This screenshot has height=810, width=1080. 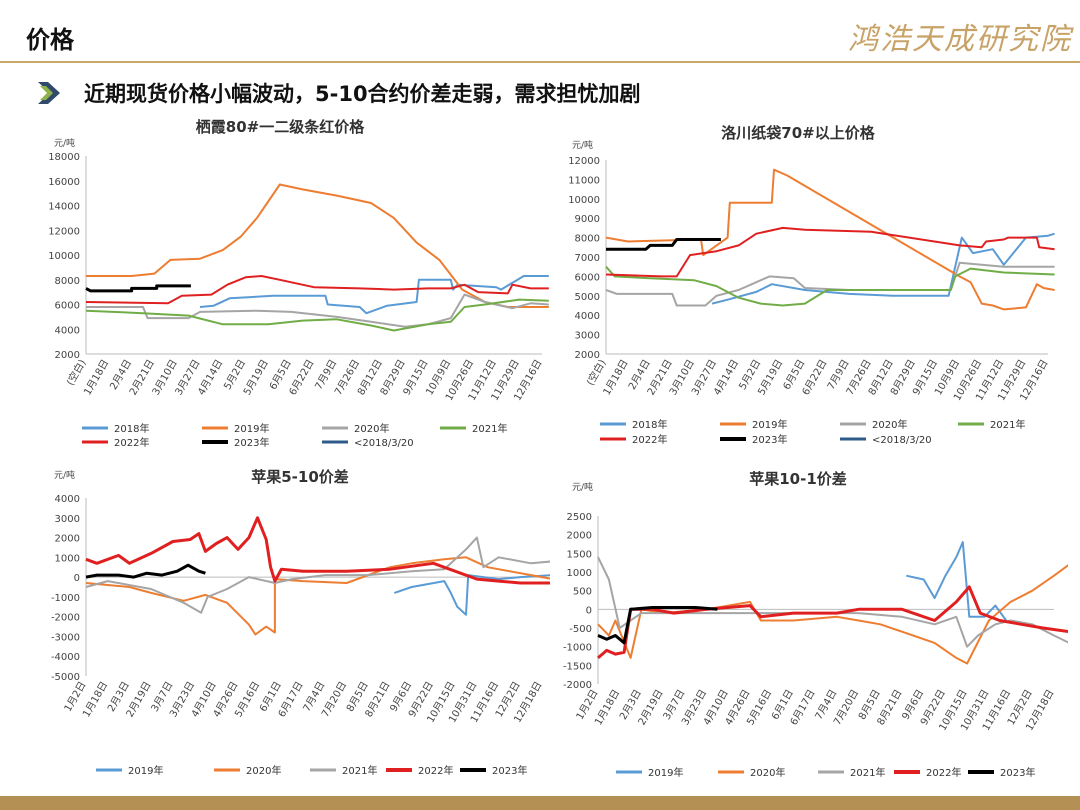 I want to click on chart-title: 苹果5-10价差, so click(x=300, y=477).